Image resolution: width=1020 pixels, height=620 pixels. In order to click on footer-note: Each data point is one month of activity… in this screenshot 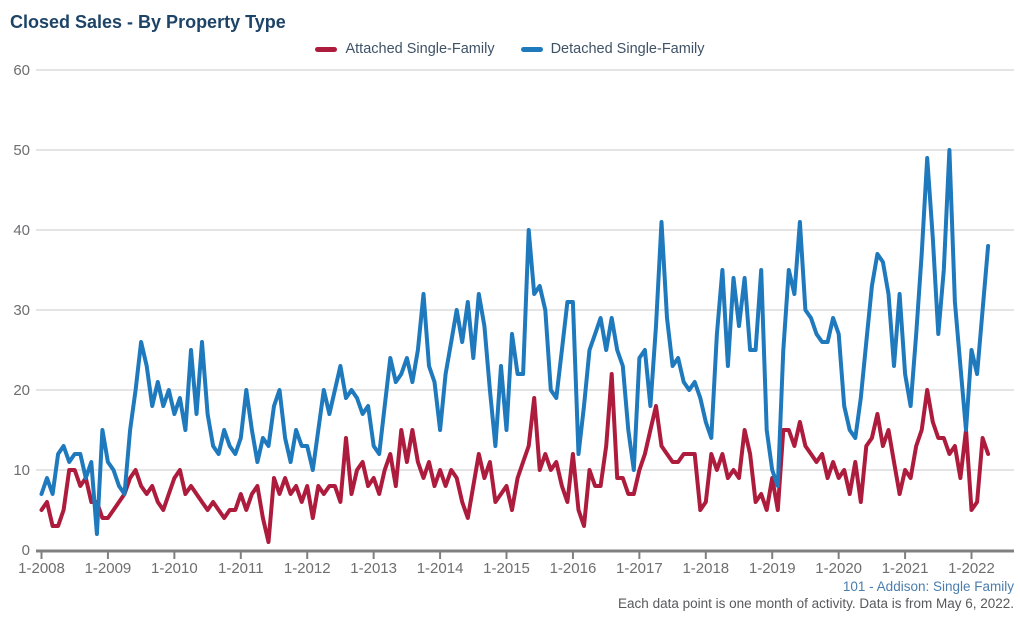, I will do `click(816, 603)`.